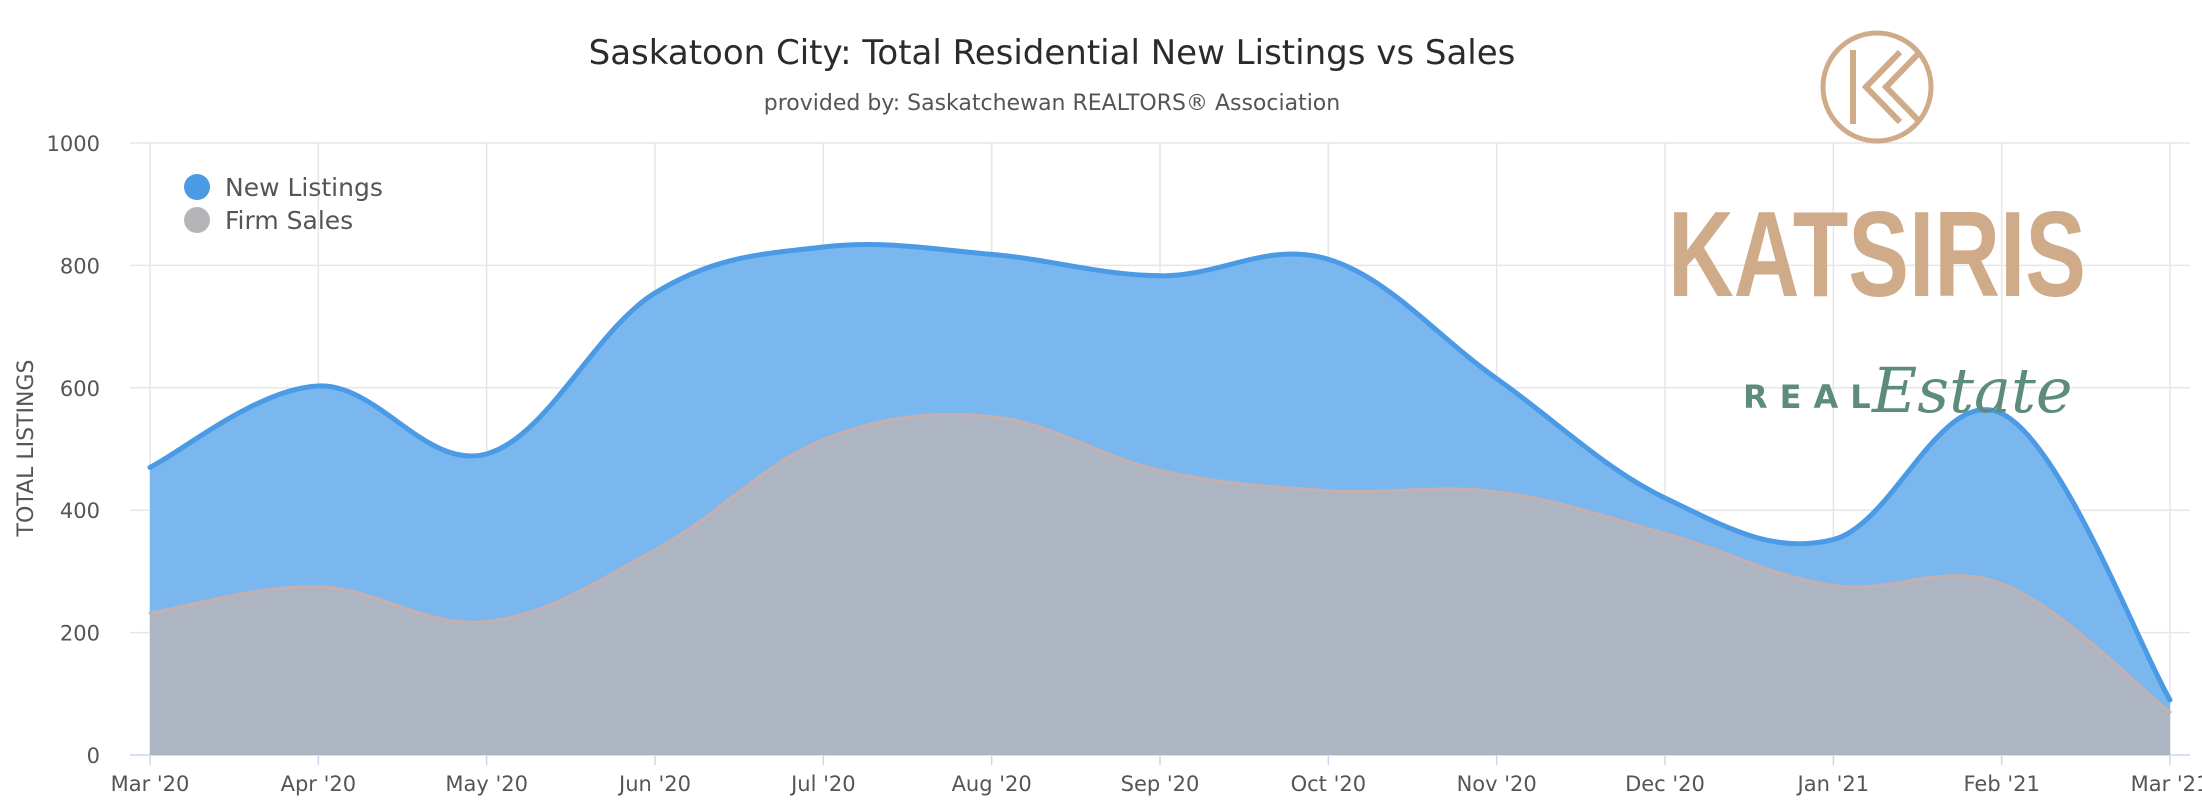 This screenshot has width=2202, height=812. I want to click on katsiris-emblem-icon, so click(1877, 87).